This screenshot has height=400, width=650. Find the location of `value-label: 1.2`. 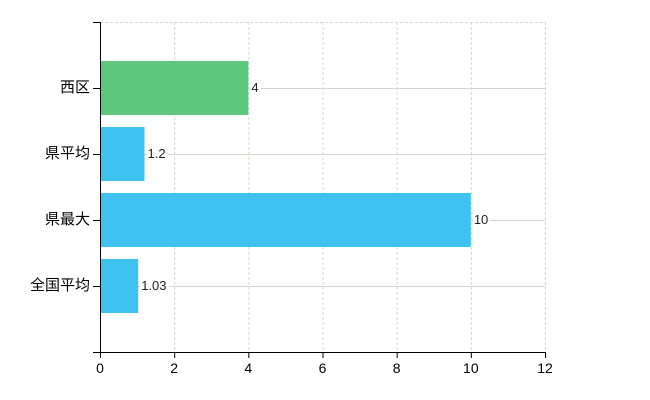

value-label: 1.2 is located at coordinates (157, 154).